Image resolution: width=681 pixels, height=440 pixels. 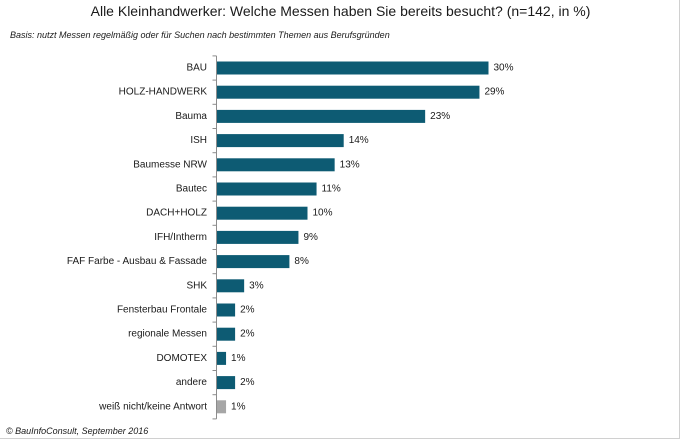 I want to click on category-label: Fensterbau Frontale, so click(x=162, y=310).